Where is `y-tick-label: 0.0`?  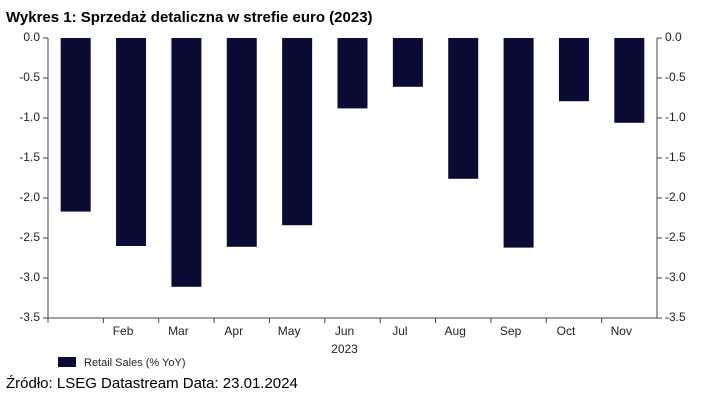 y-tick-label: 0.0 is located at coordinates (31, 37).